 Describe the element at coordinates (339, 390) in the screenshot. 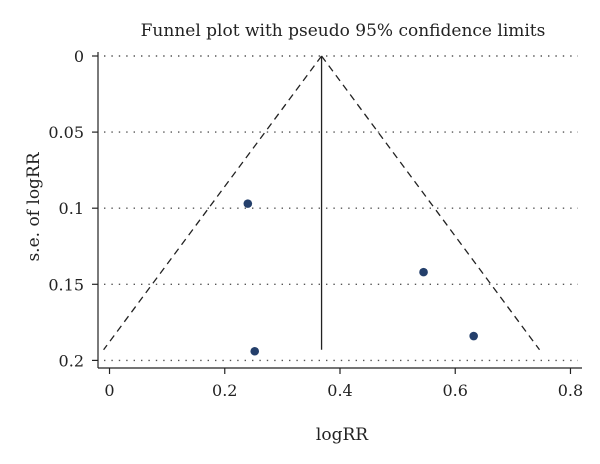

I see `x-tick-label: 0.4` at that location.